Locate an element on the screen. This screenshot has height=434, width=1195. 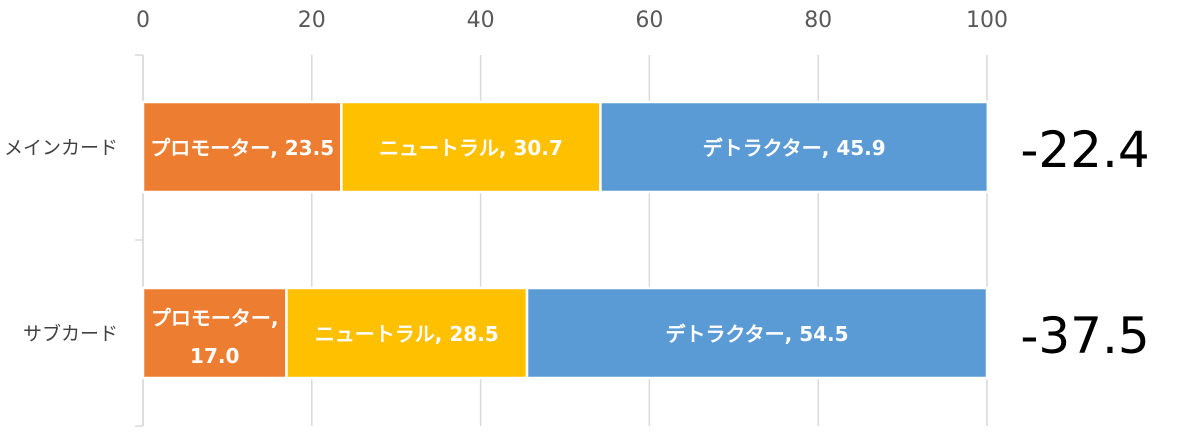
data-label: デトラクター, 45.9 is located at coordinates (794, 148).